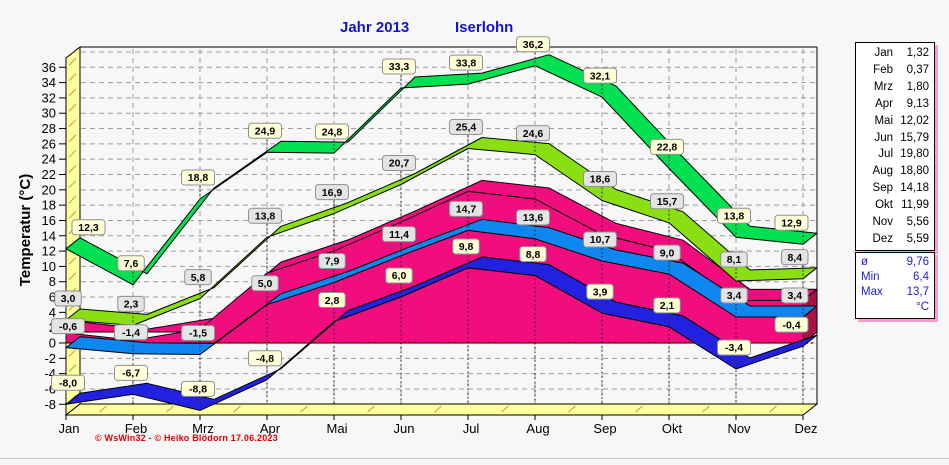 Image resolution: width=949 pixels, height=465 pixels. I want to click on y-tick-label: 28, so click(49, 128).